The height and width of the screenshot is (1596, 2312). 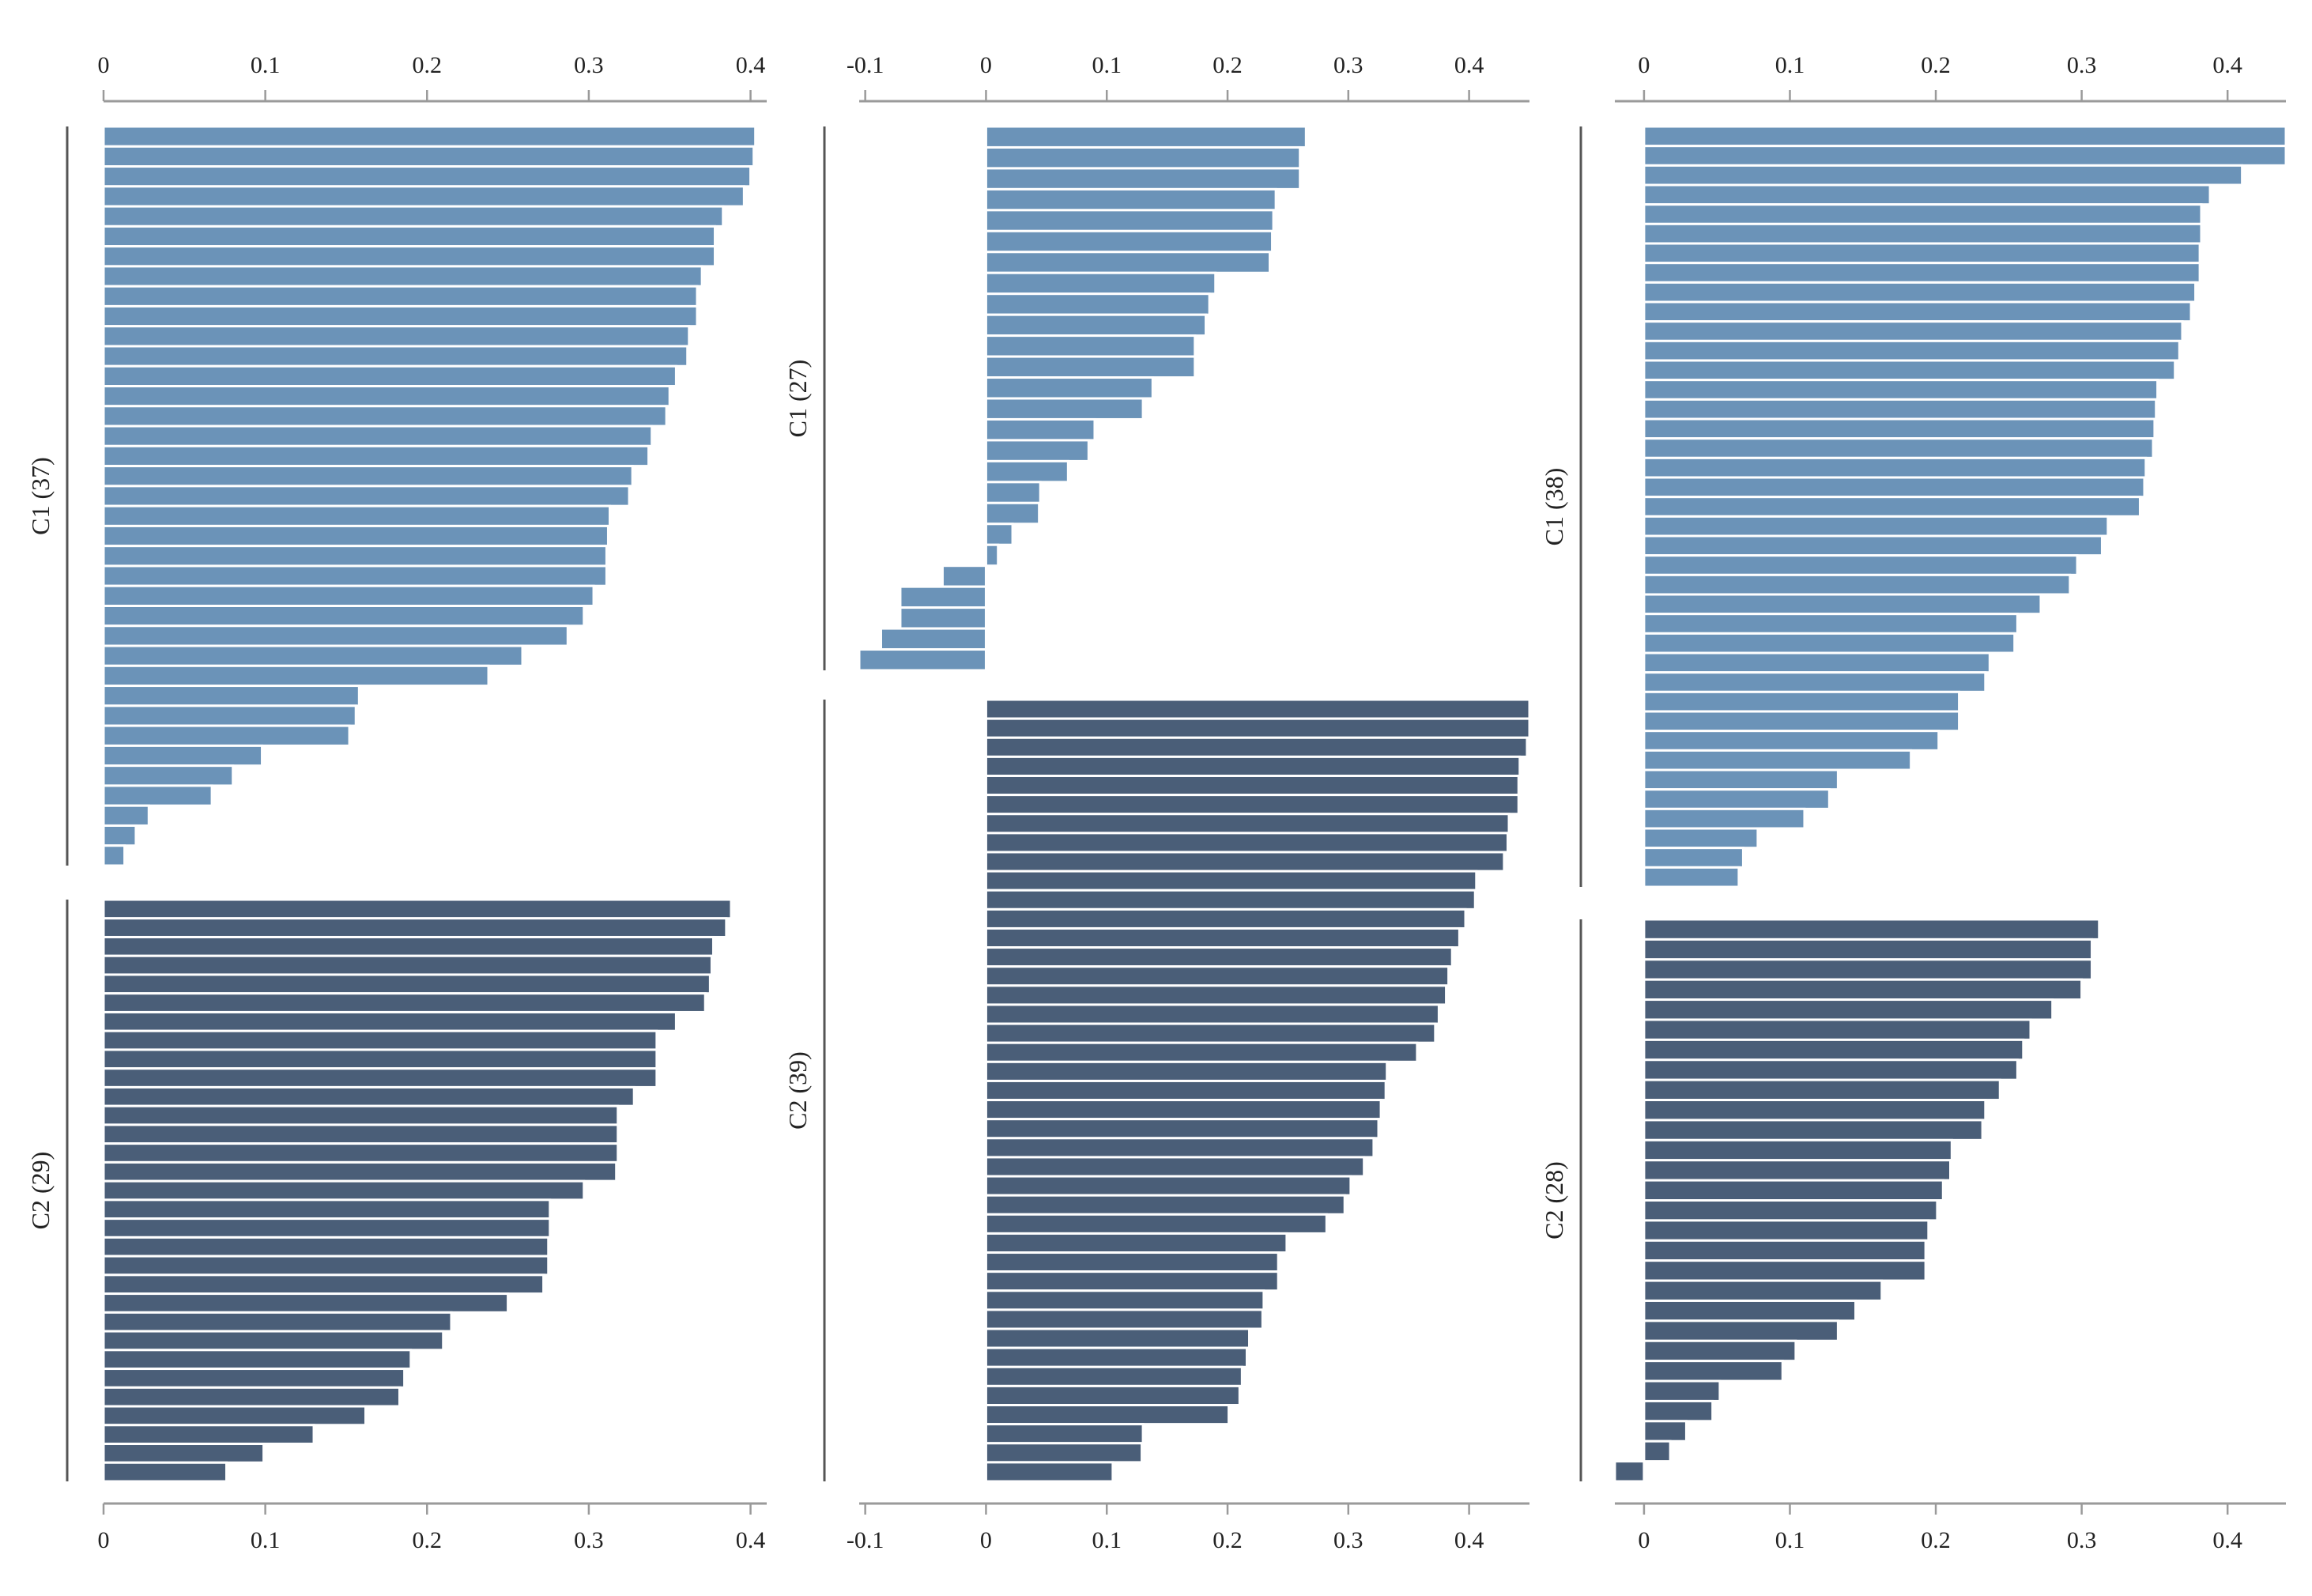 I want to click on x-tick-label: 0.4, so click(x=1469, y=65).